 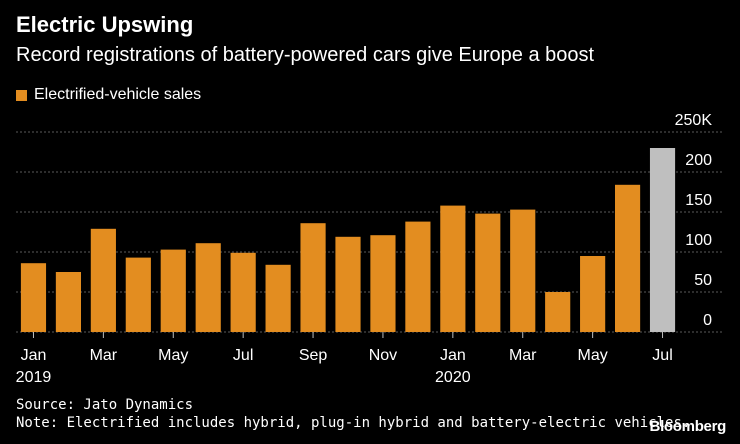 I want to click on bar-jul-2020, so click(x=662, y=240).